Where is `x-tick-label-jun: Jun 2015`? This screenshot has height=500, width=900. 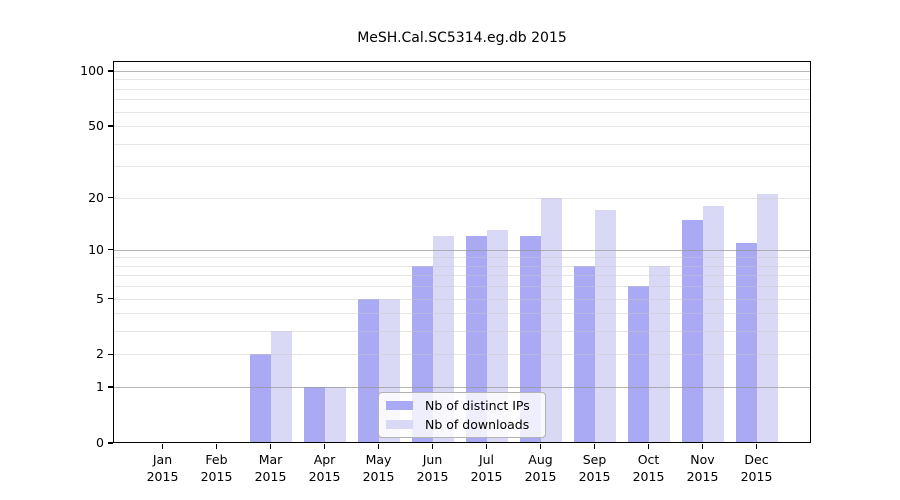 x-tick-label-jun: Jun 2015 is located at coordinates (433, 468).